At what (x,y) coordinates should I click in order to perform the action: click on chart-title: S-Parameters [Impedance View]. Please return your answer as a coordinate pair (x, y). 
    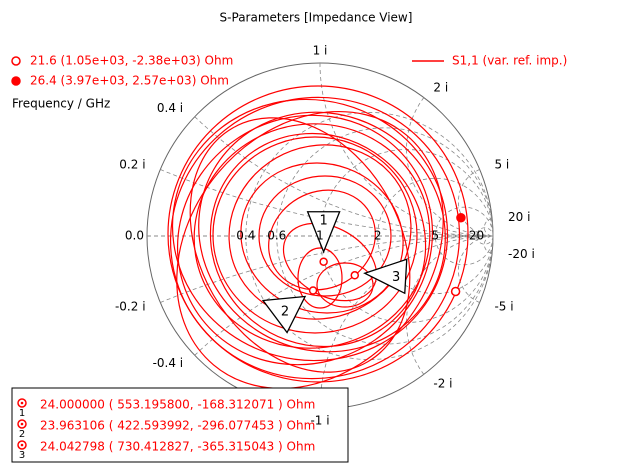
    Looking at the image, I should click on (316, 18).